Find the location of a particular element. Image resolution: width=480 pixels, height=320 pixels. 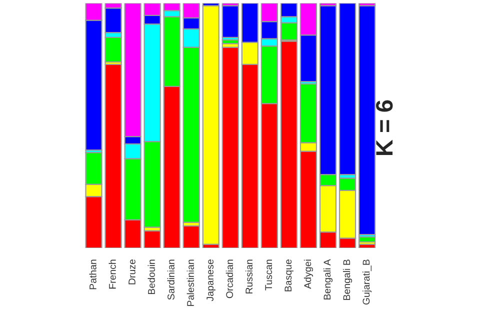

x-tick-label: Druze is located at coordinates (132, 272).